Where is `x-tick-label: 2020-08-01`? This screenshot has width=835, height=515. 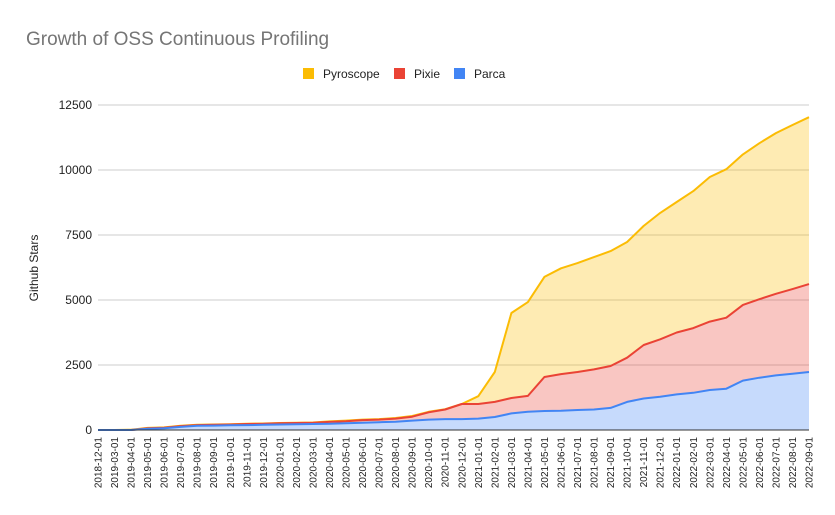 x-tick-label: 2020-08-01 is located at coordinates (396, 463).